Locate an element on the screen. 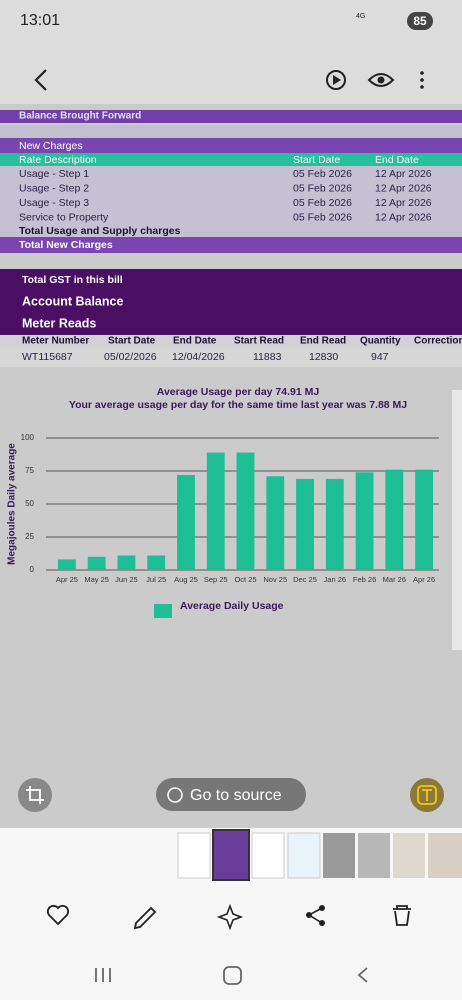 The width and height of the screenshot is (462, 1000). x-tick-label: May 25 is located at coordinates (96, 579).